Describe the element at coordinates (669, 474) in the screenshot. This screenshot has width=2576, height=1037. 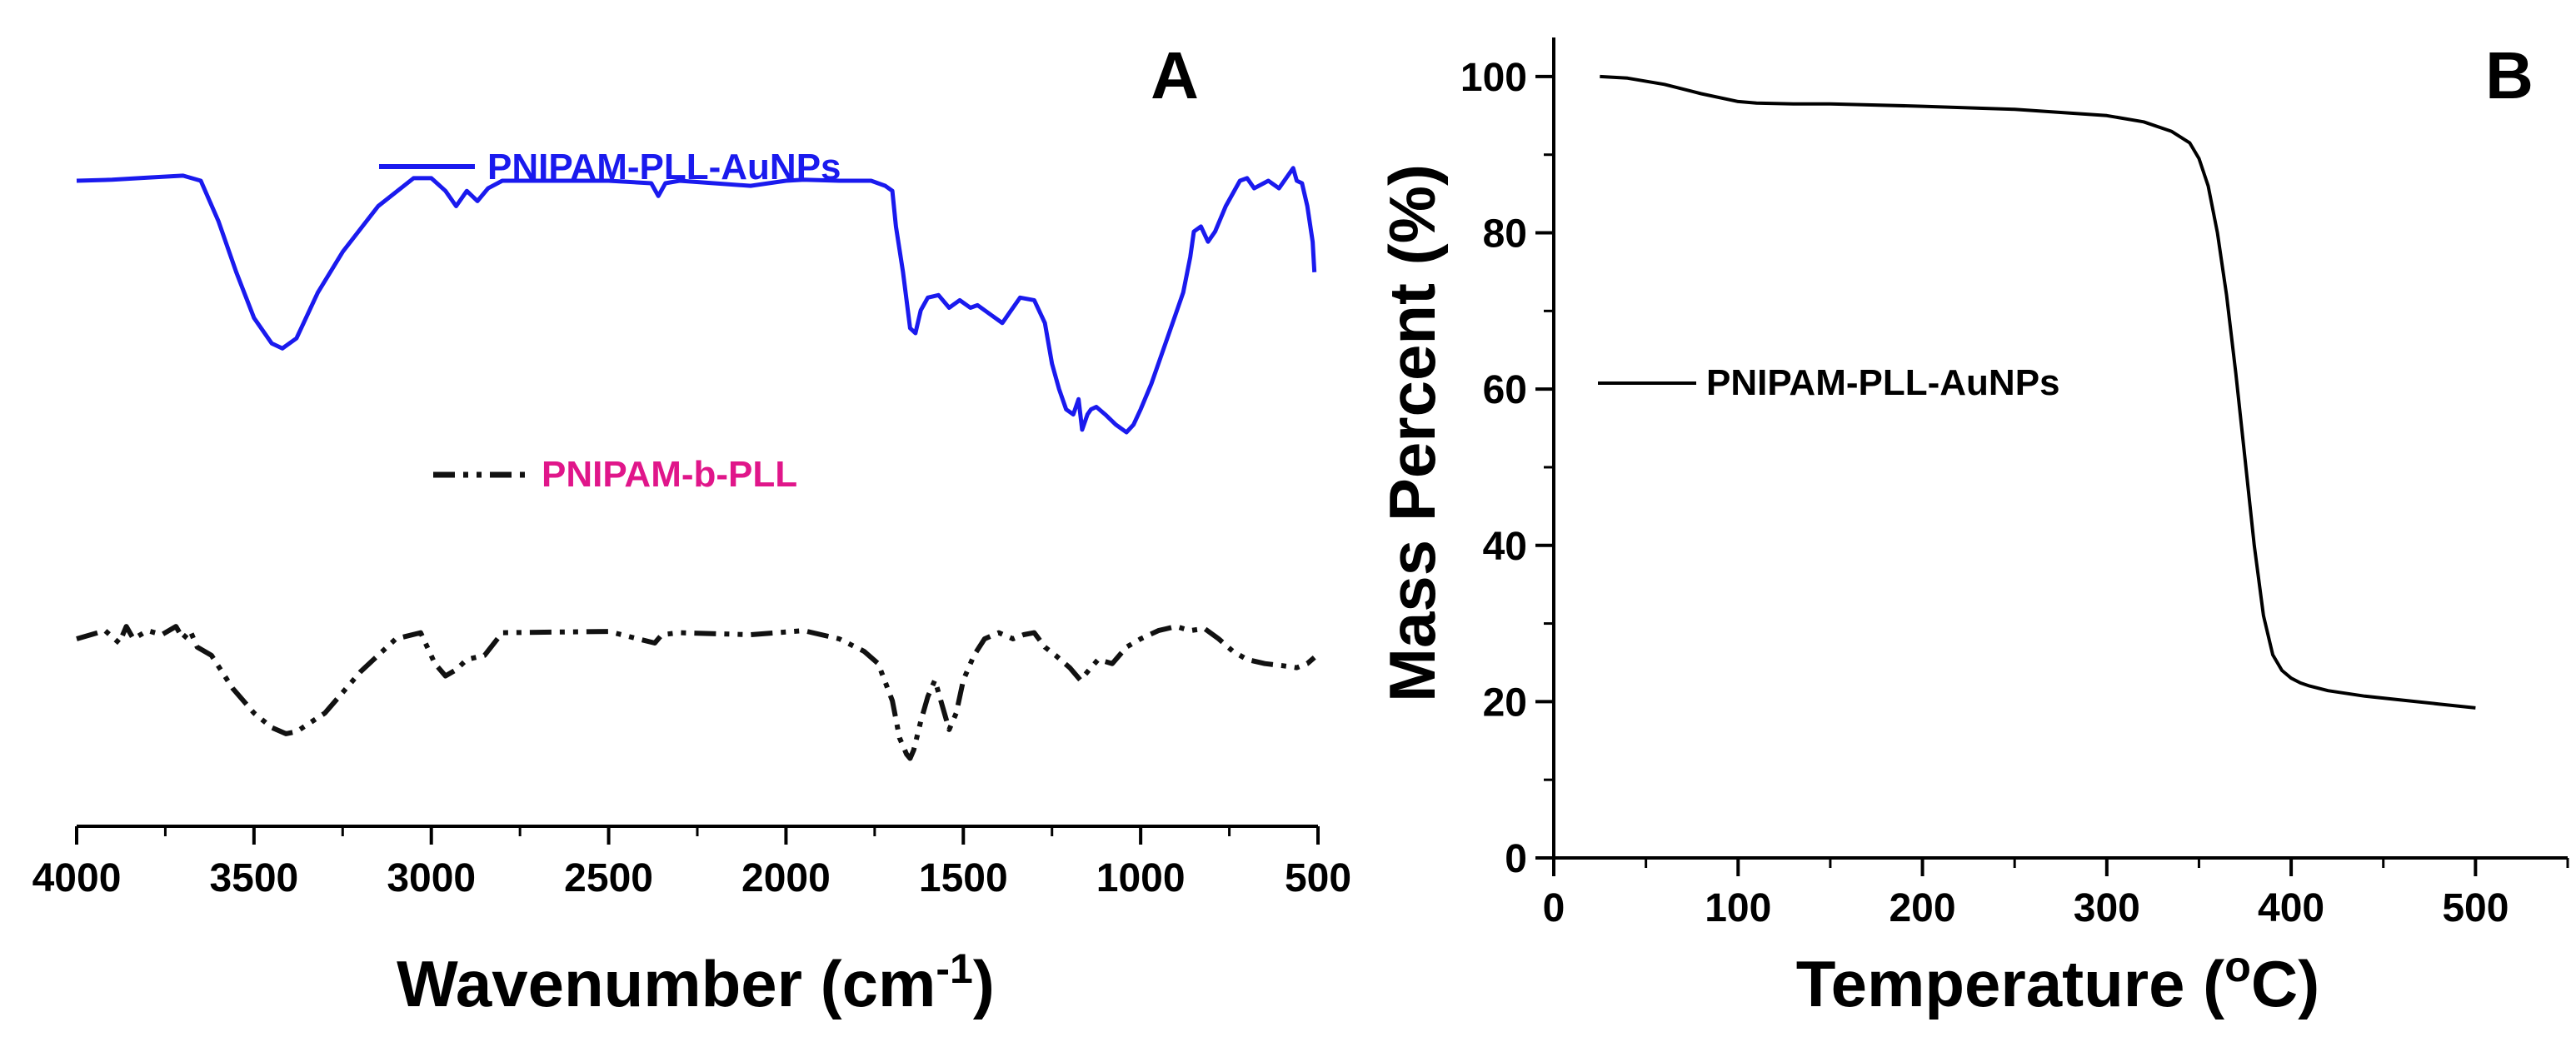
I see `legend-a-label-pnipam-b-pll: PNIPAM-b-PLL` at that location.